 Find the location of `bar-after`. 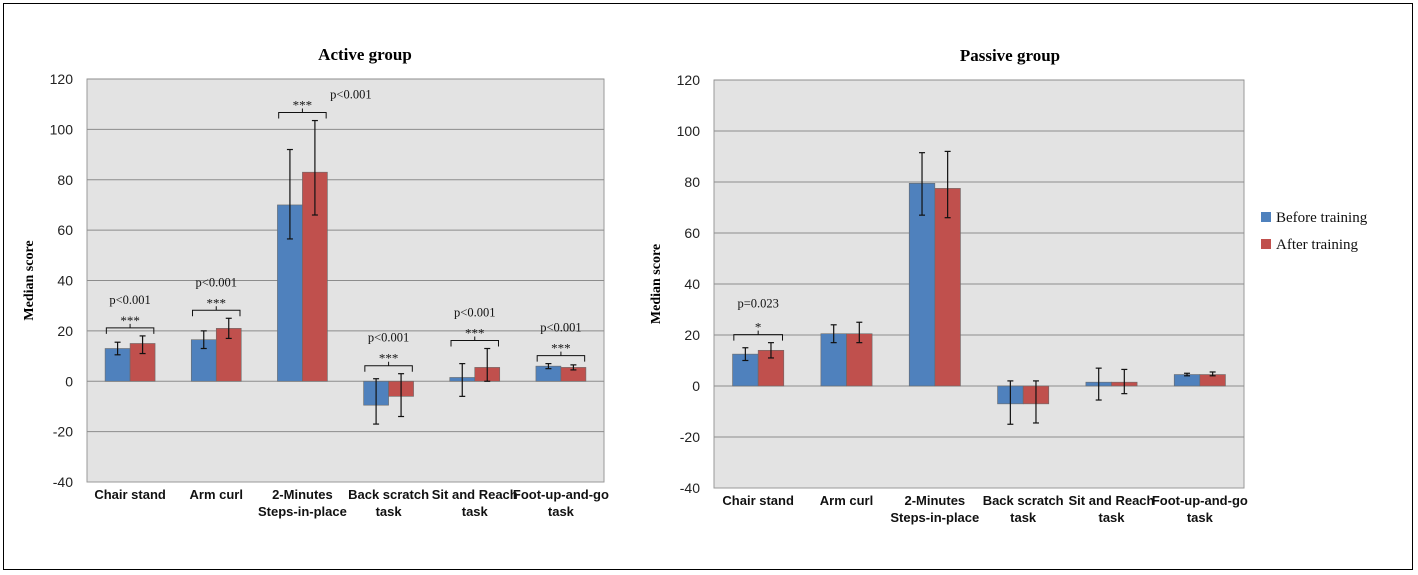

bar-after is located at coordinates (947, 287).